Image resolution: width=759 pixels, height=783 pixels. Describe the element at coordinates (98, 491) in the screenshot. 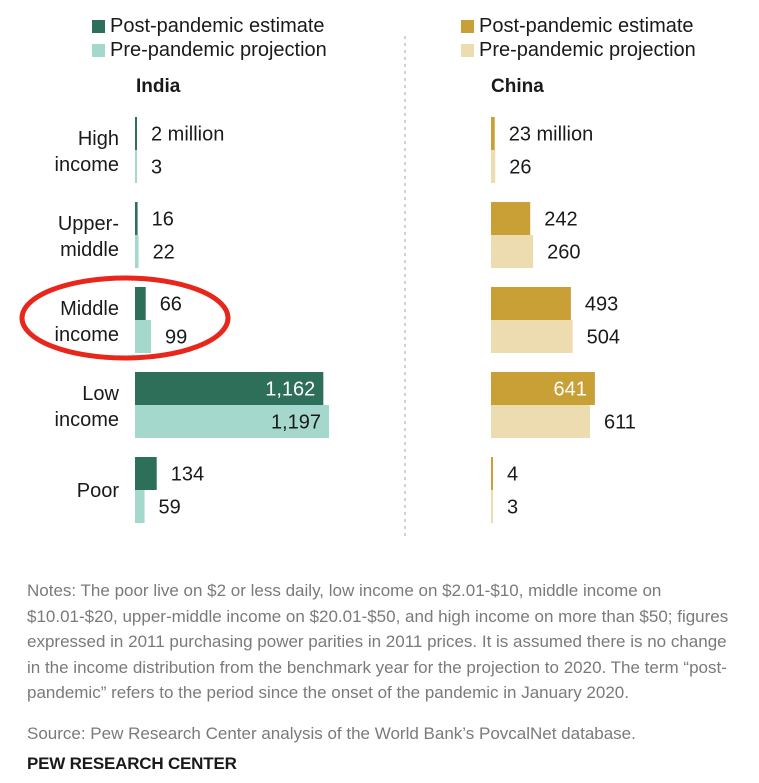

I see `category-label-4: Poor` at that location.